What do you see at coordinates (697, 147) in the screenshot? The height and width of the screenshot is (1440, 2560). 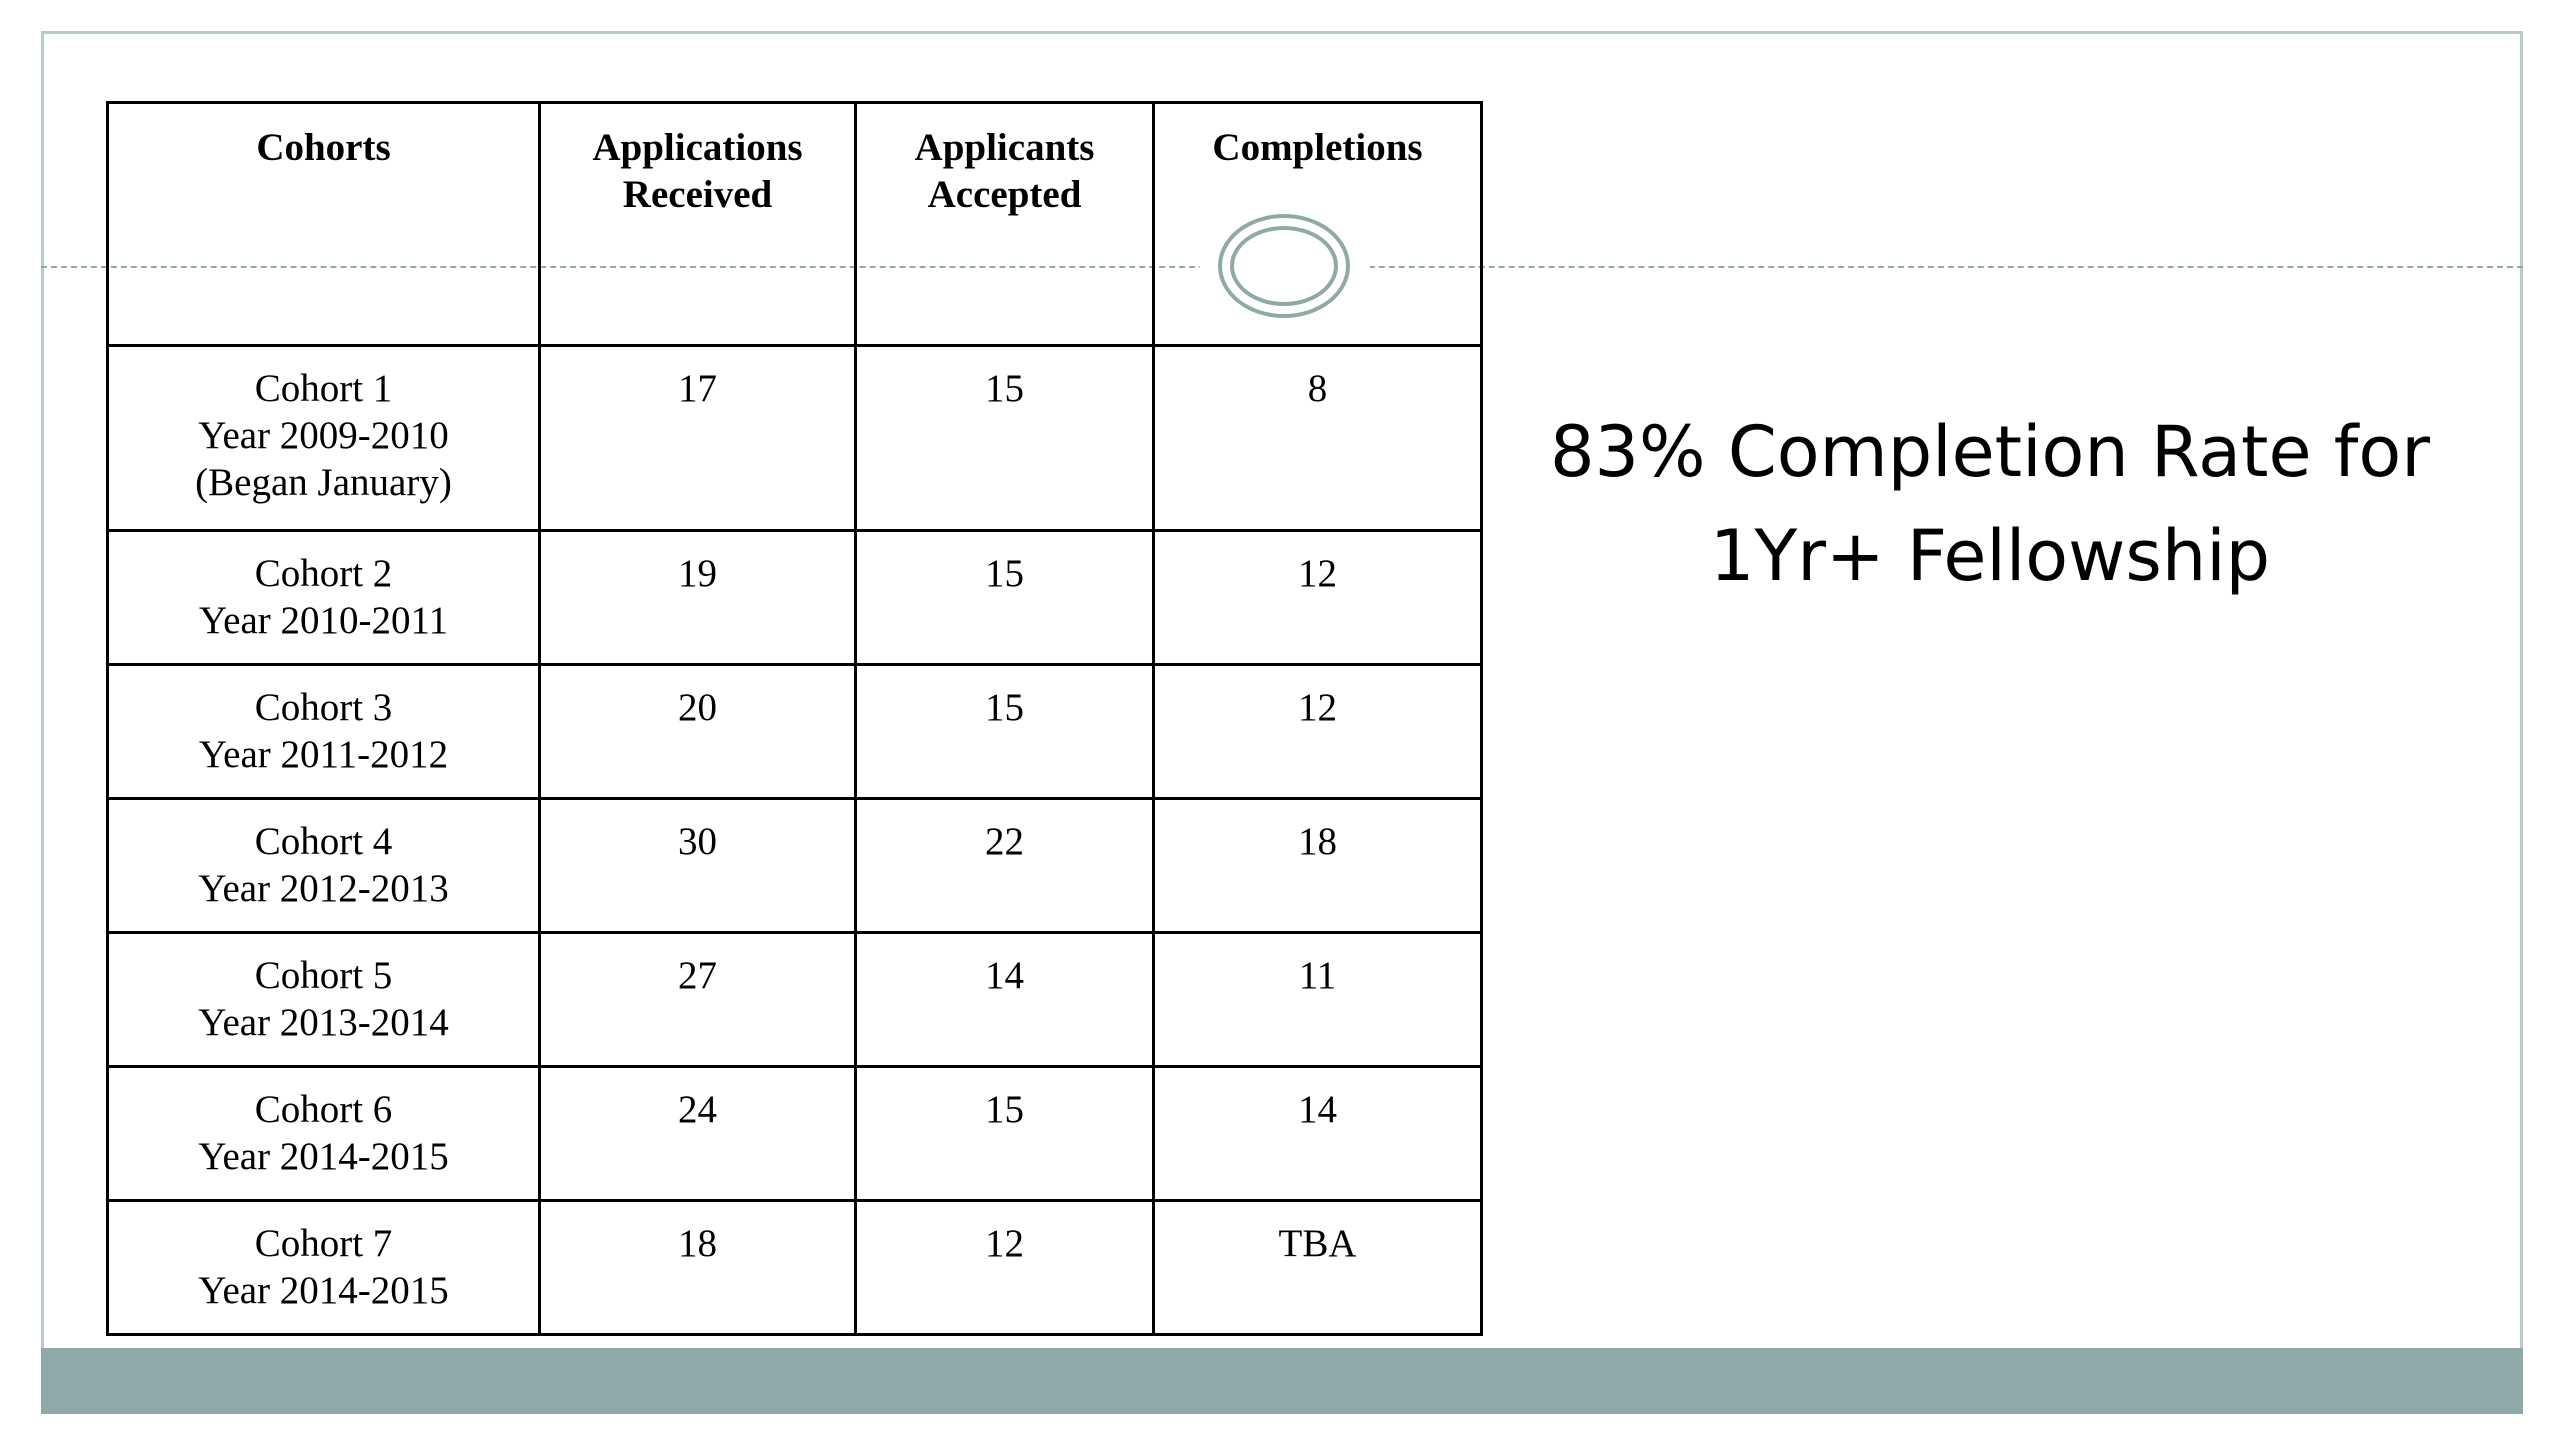 I see `header-line: Applications` at bounding box center [697, 147].